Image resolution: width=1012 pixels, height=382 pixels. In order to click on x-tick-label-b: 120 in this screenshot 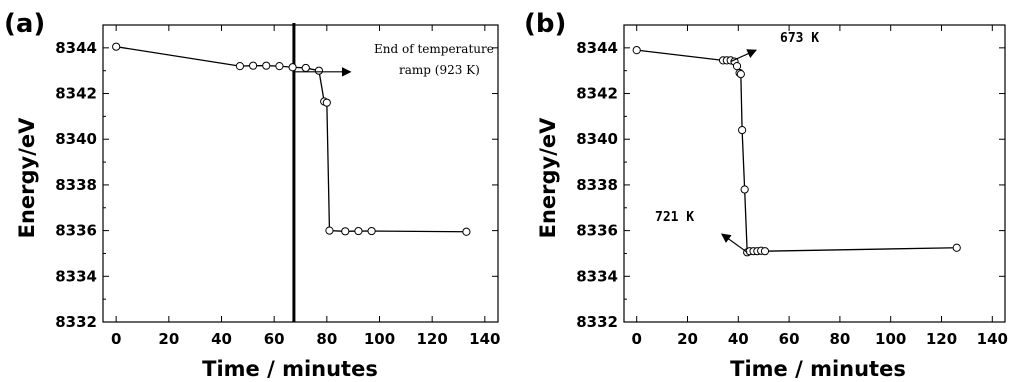, I will do `click(941, 339)`.